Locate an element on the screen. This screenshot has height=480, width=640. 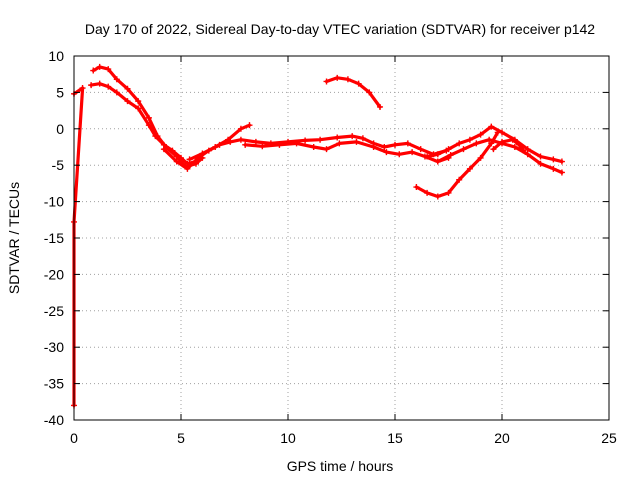
y-tick-label: -20 is located at coordinates (54, 274).